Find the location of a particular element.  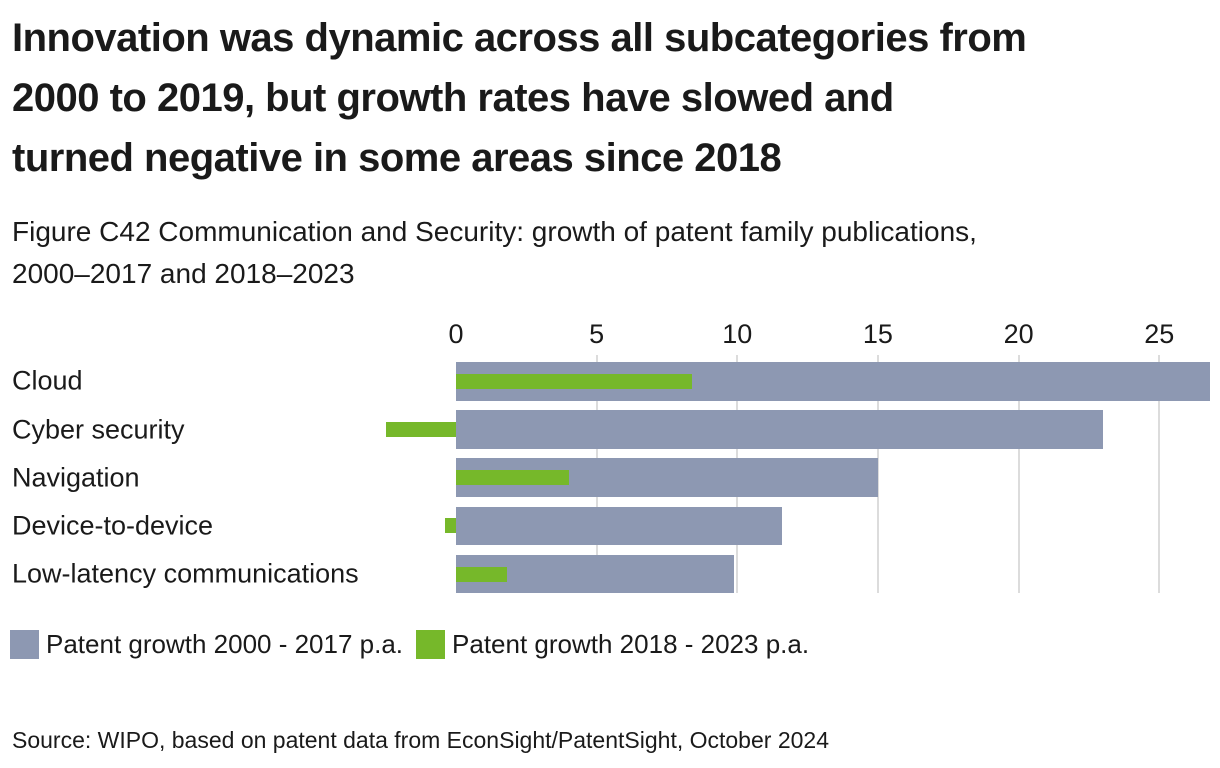

chart-headline-line-3: turned negative in some areas since 2018 is located at coordinates (397, 158).